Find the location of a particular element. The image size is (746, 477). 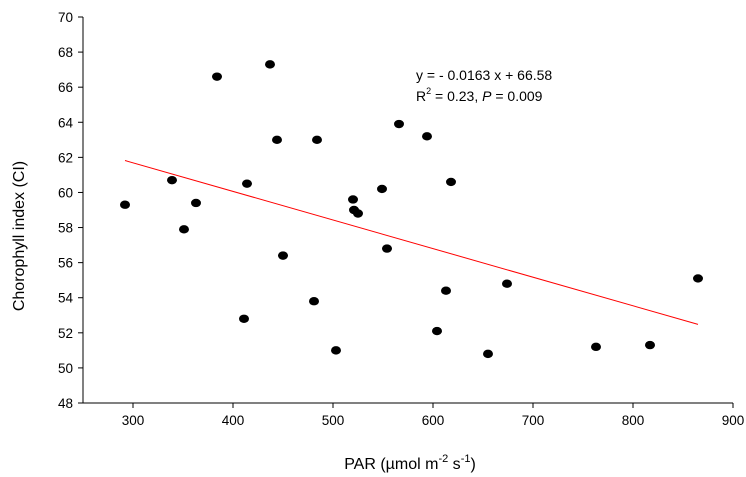

y-tick-label: 70 is located at coordinates (65, 17).